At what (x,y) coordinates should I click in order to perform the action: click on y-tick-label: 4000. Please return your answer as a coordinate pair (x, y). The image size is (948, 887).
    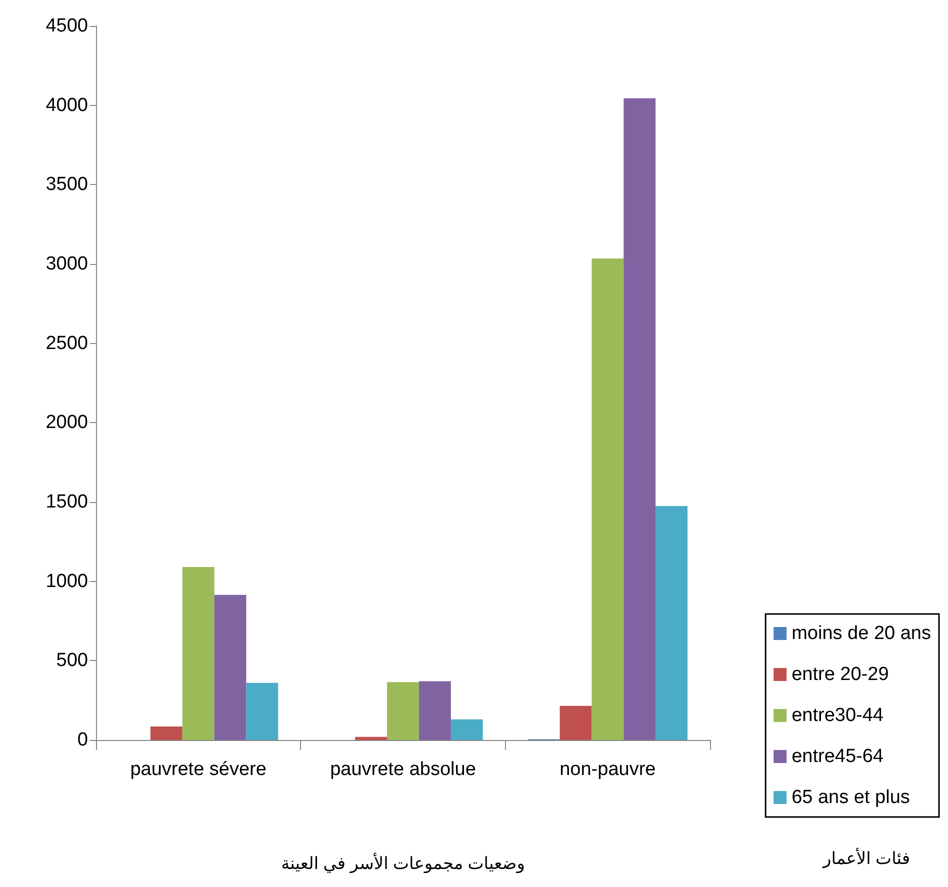
    Looking at the image, I should click on (67, 105).